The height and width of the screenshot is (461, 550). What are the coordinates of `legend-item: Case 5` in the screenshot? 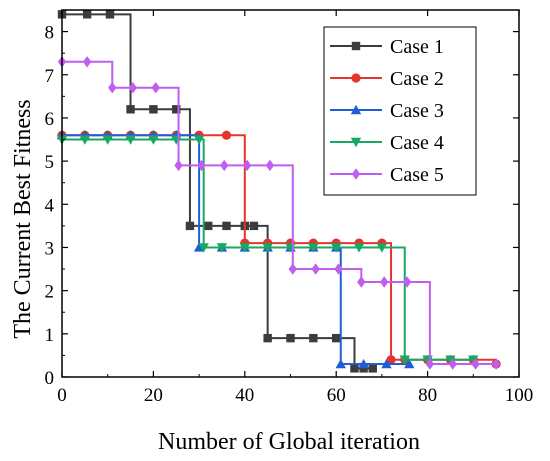 It's located at (387, 175).